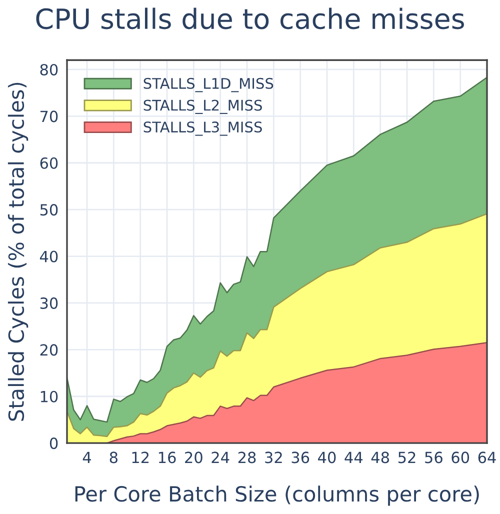 The height and width of the screenshot is (514, 500). Describe the element at coordinates (203, 107) in the screenshot. I see `legend-label: STALLS_L2_MISS` at that location.